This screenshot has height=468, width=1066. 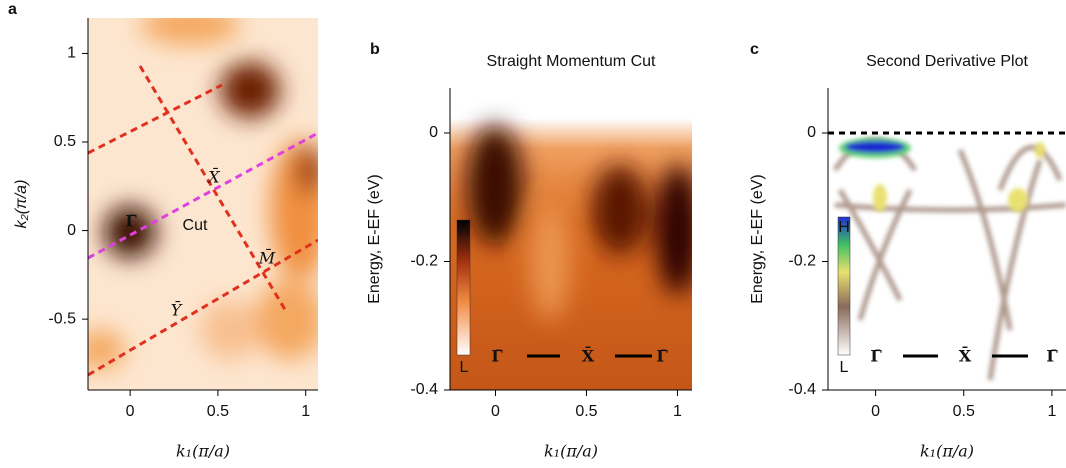 I want to click on y-tick-label: 1, so click(x=71, y=53).